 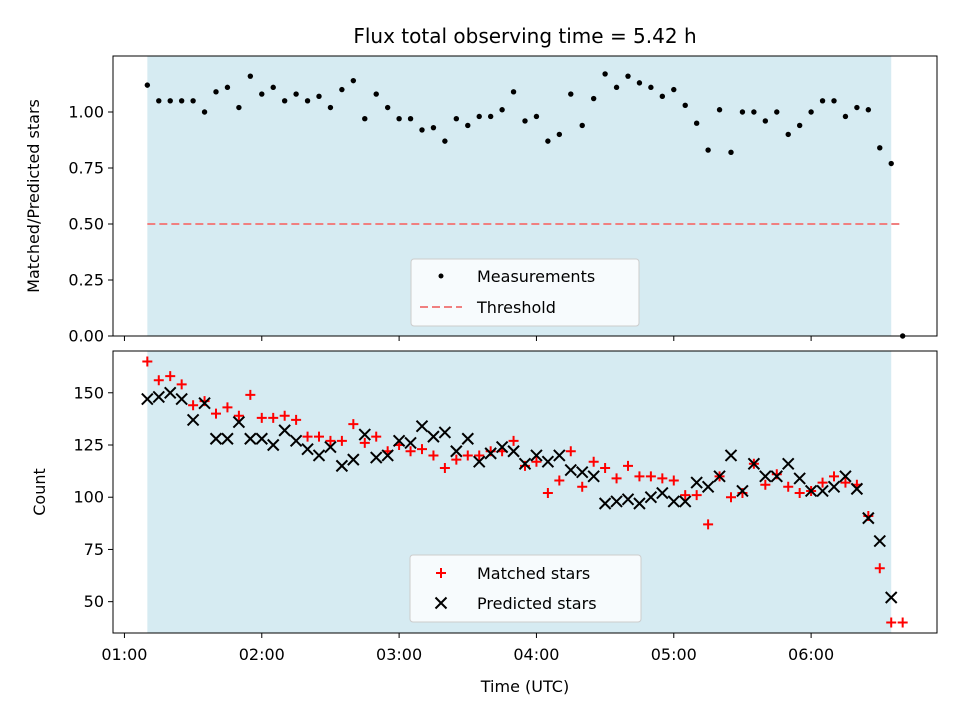 I want to click on legend-marker-predicted-stars, so click(x=441, y=603).